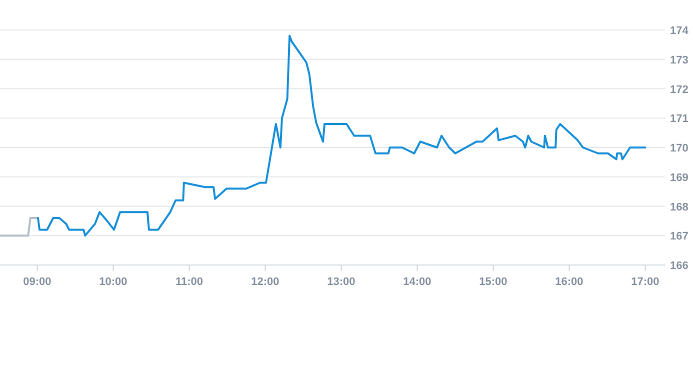 This screenshot has width=693, height=365. What do you see at coordinates (679, 178) in the screenshot?
I see `y-tick-label: 169` at bounding box center [679, 178].